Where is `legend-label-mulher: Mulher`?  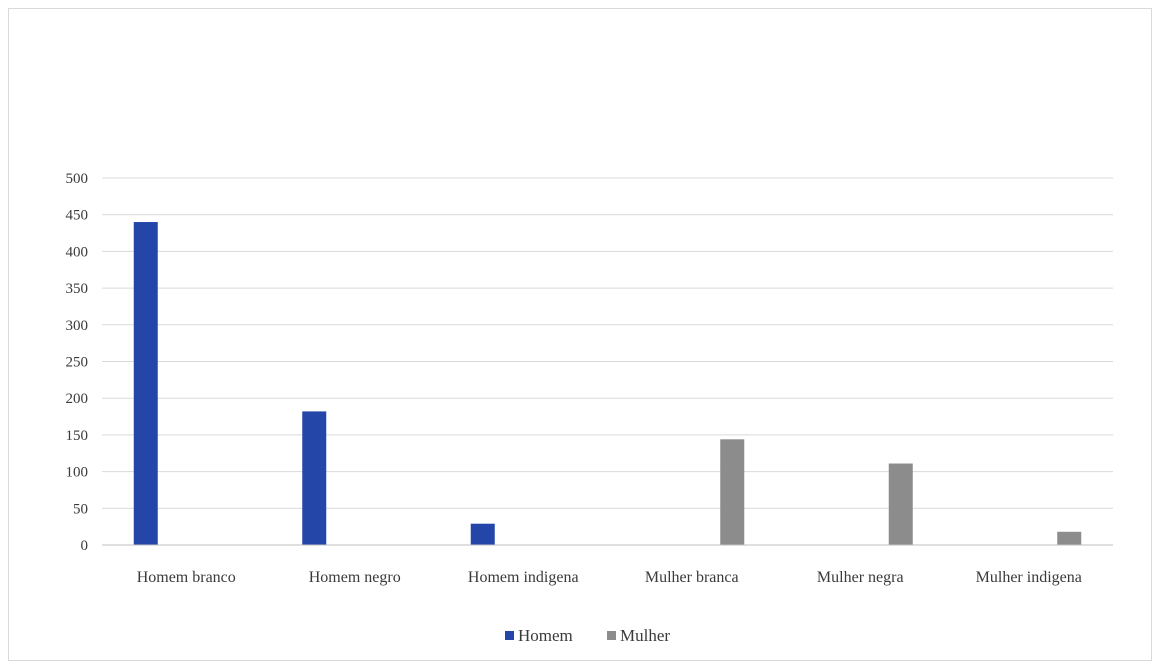
legend-label-mulher: Mulher is located at coordinates (645, 635).